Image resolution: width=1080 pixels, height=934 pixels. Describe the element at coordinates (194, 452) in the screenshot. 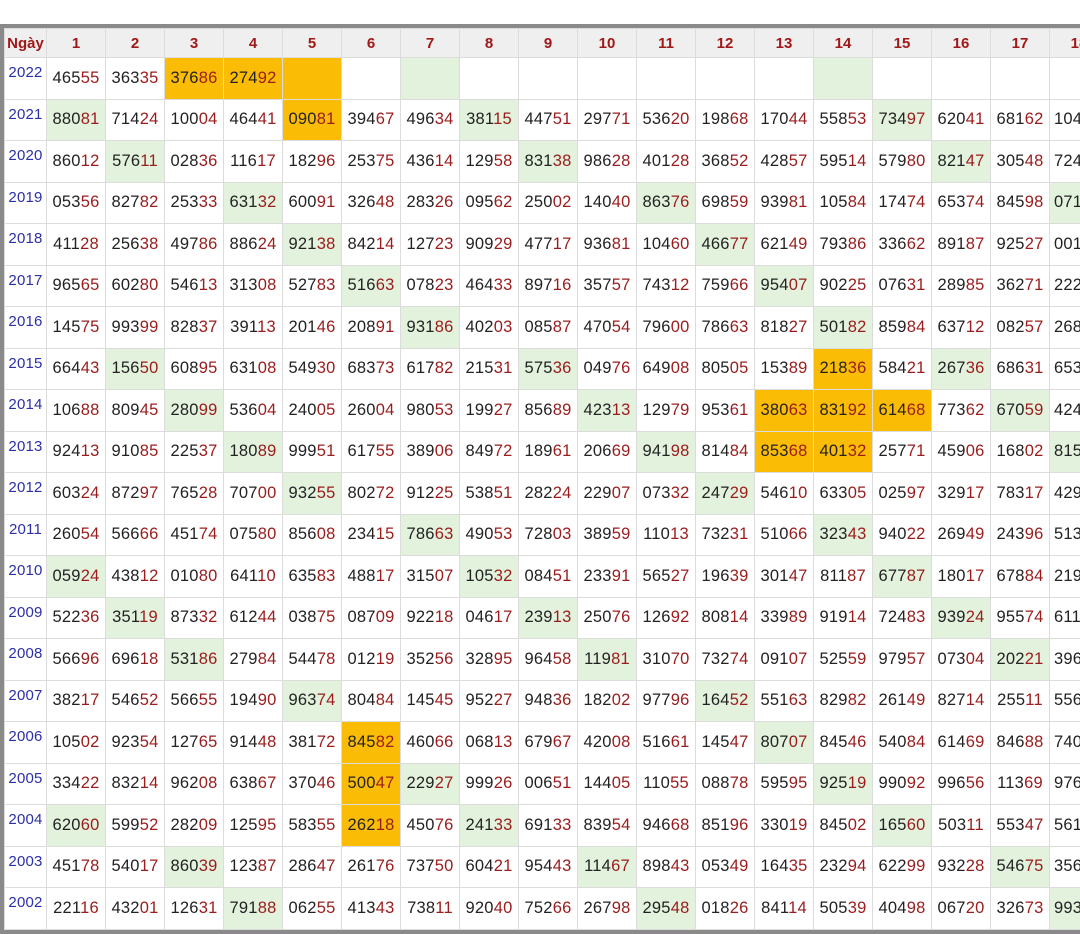

I see `result-cell: 22537` at that location.